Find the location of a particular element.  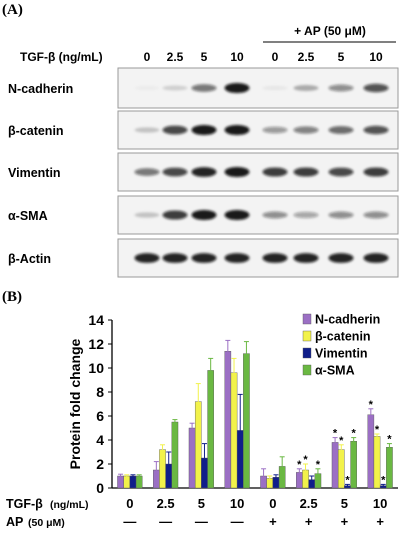

protein-label: β-Actin is located at coordinates (29, 259).